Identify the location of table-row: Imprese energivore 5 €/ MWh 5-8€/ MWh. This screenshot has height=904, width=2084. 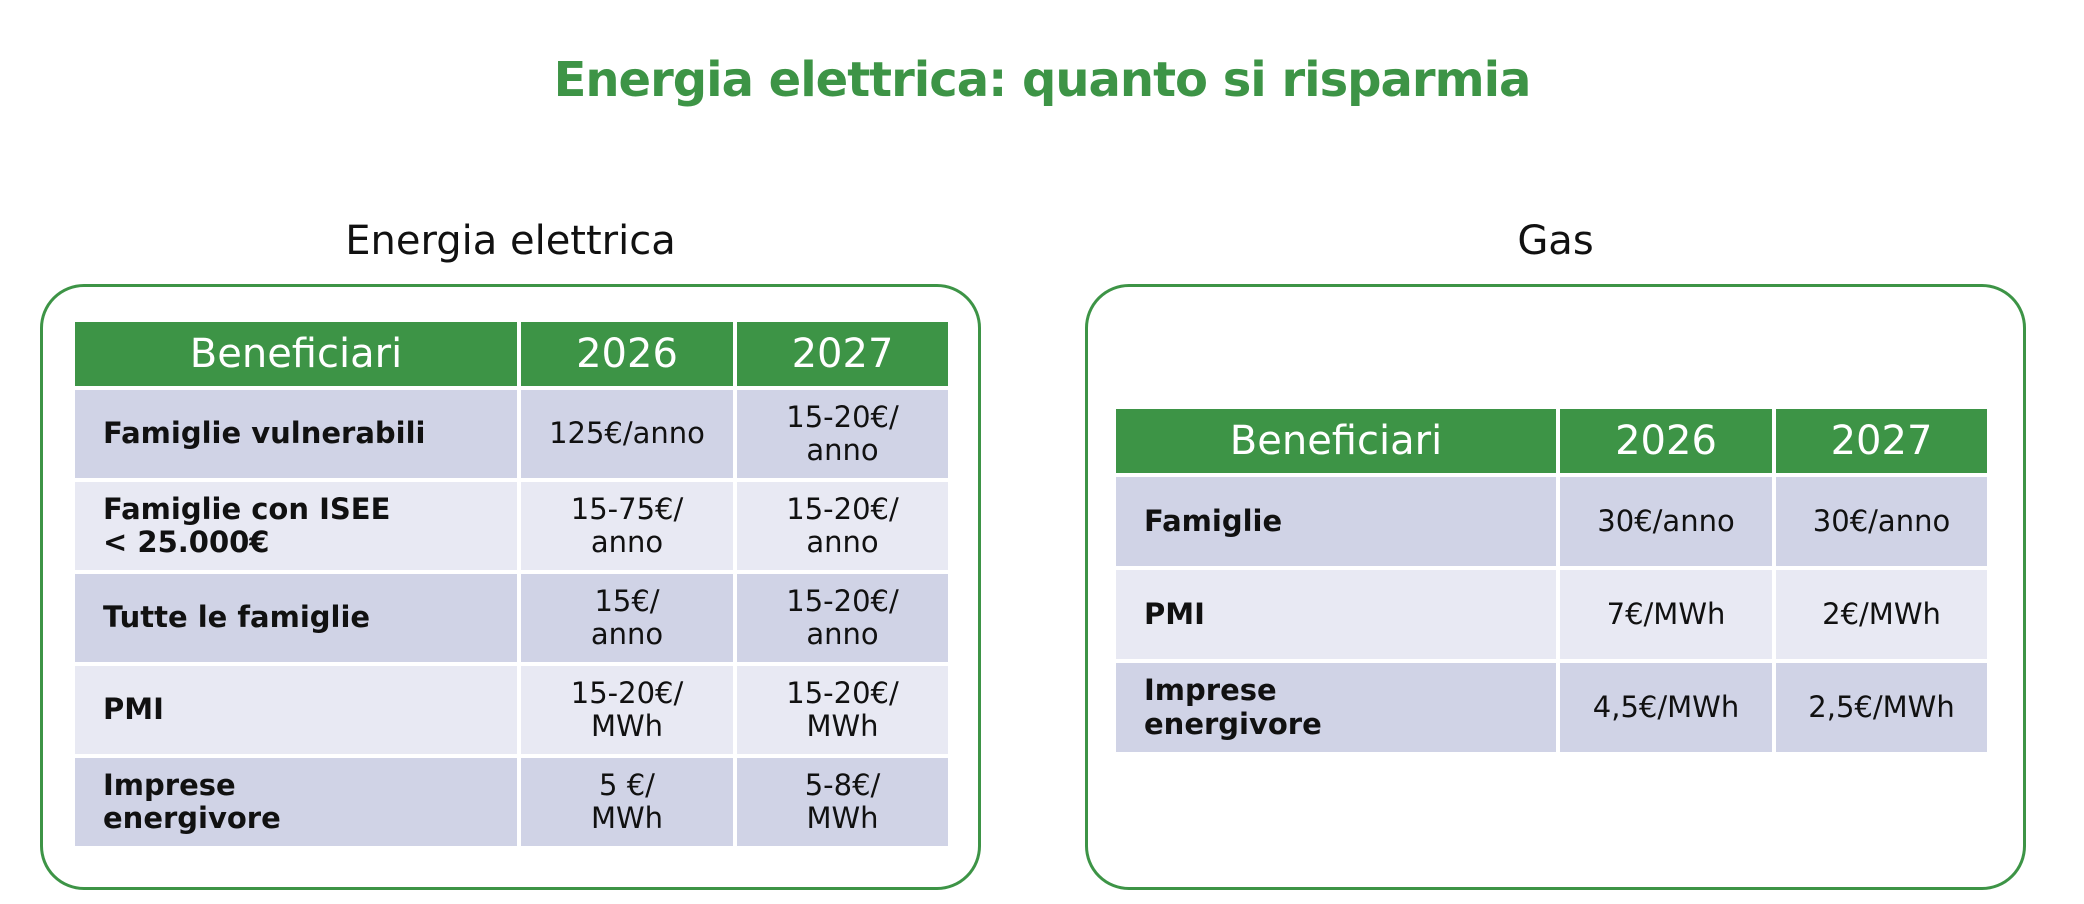
(511, 802).